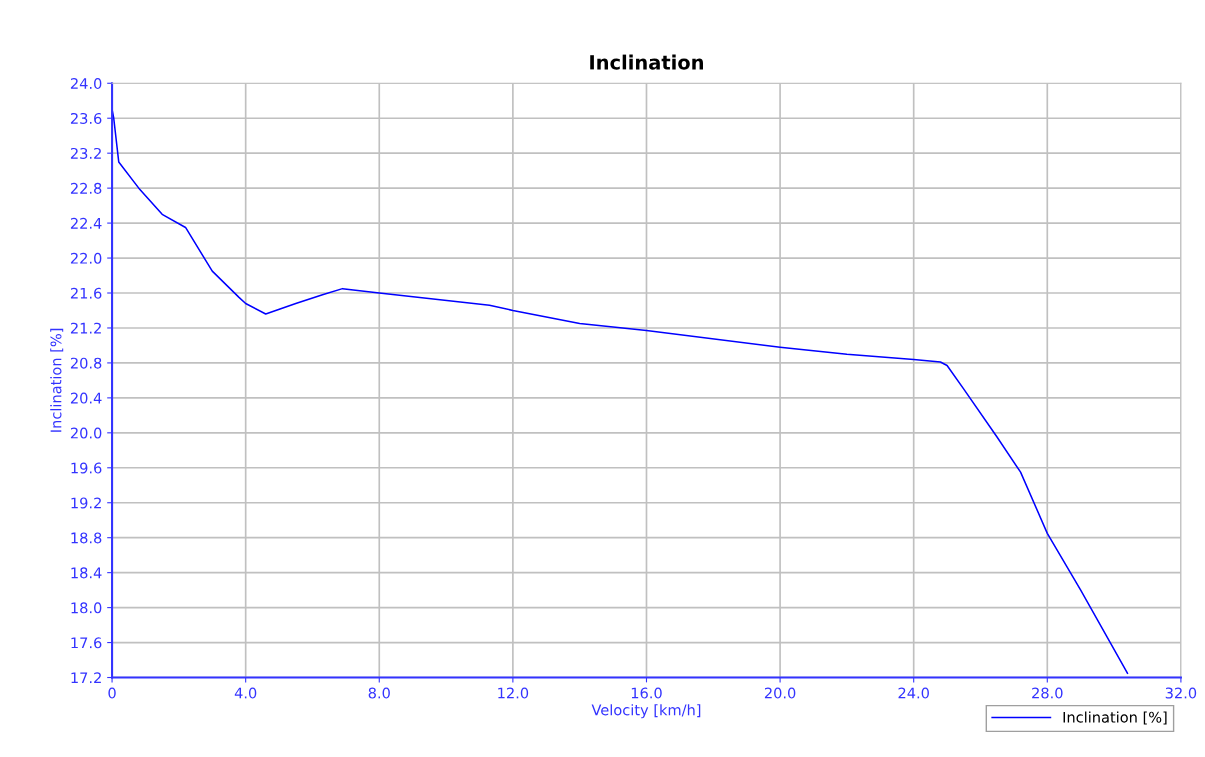 The width and height of the screenshot is (1205, 757). I want to click on x-tick-label: 0, so click(112, 693).